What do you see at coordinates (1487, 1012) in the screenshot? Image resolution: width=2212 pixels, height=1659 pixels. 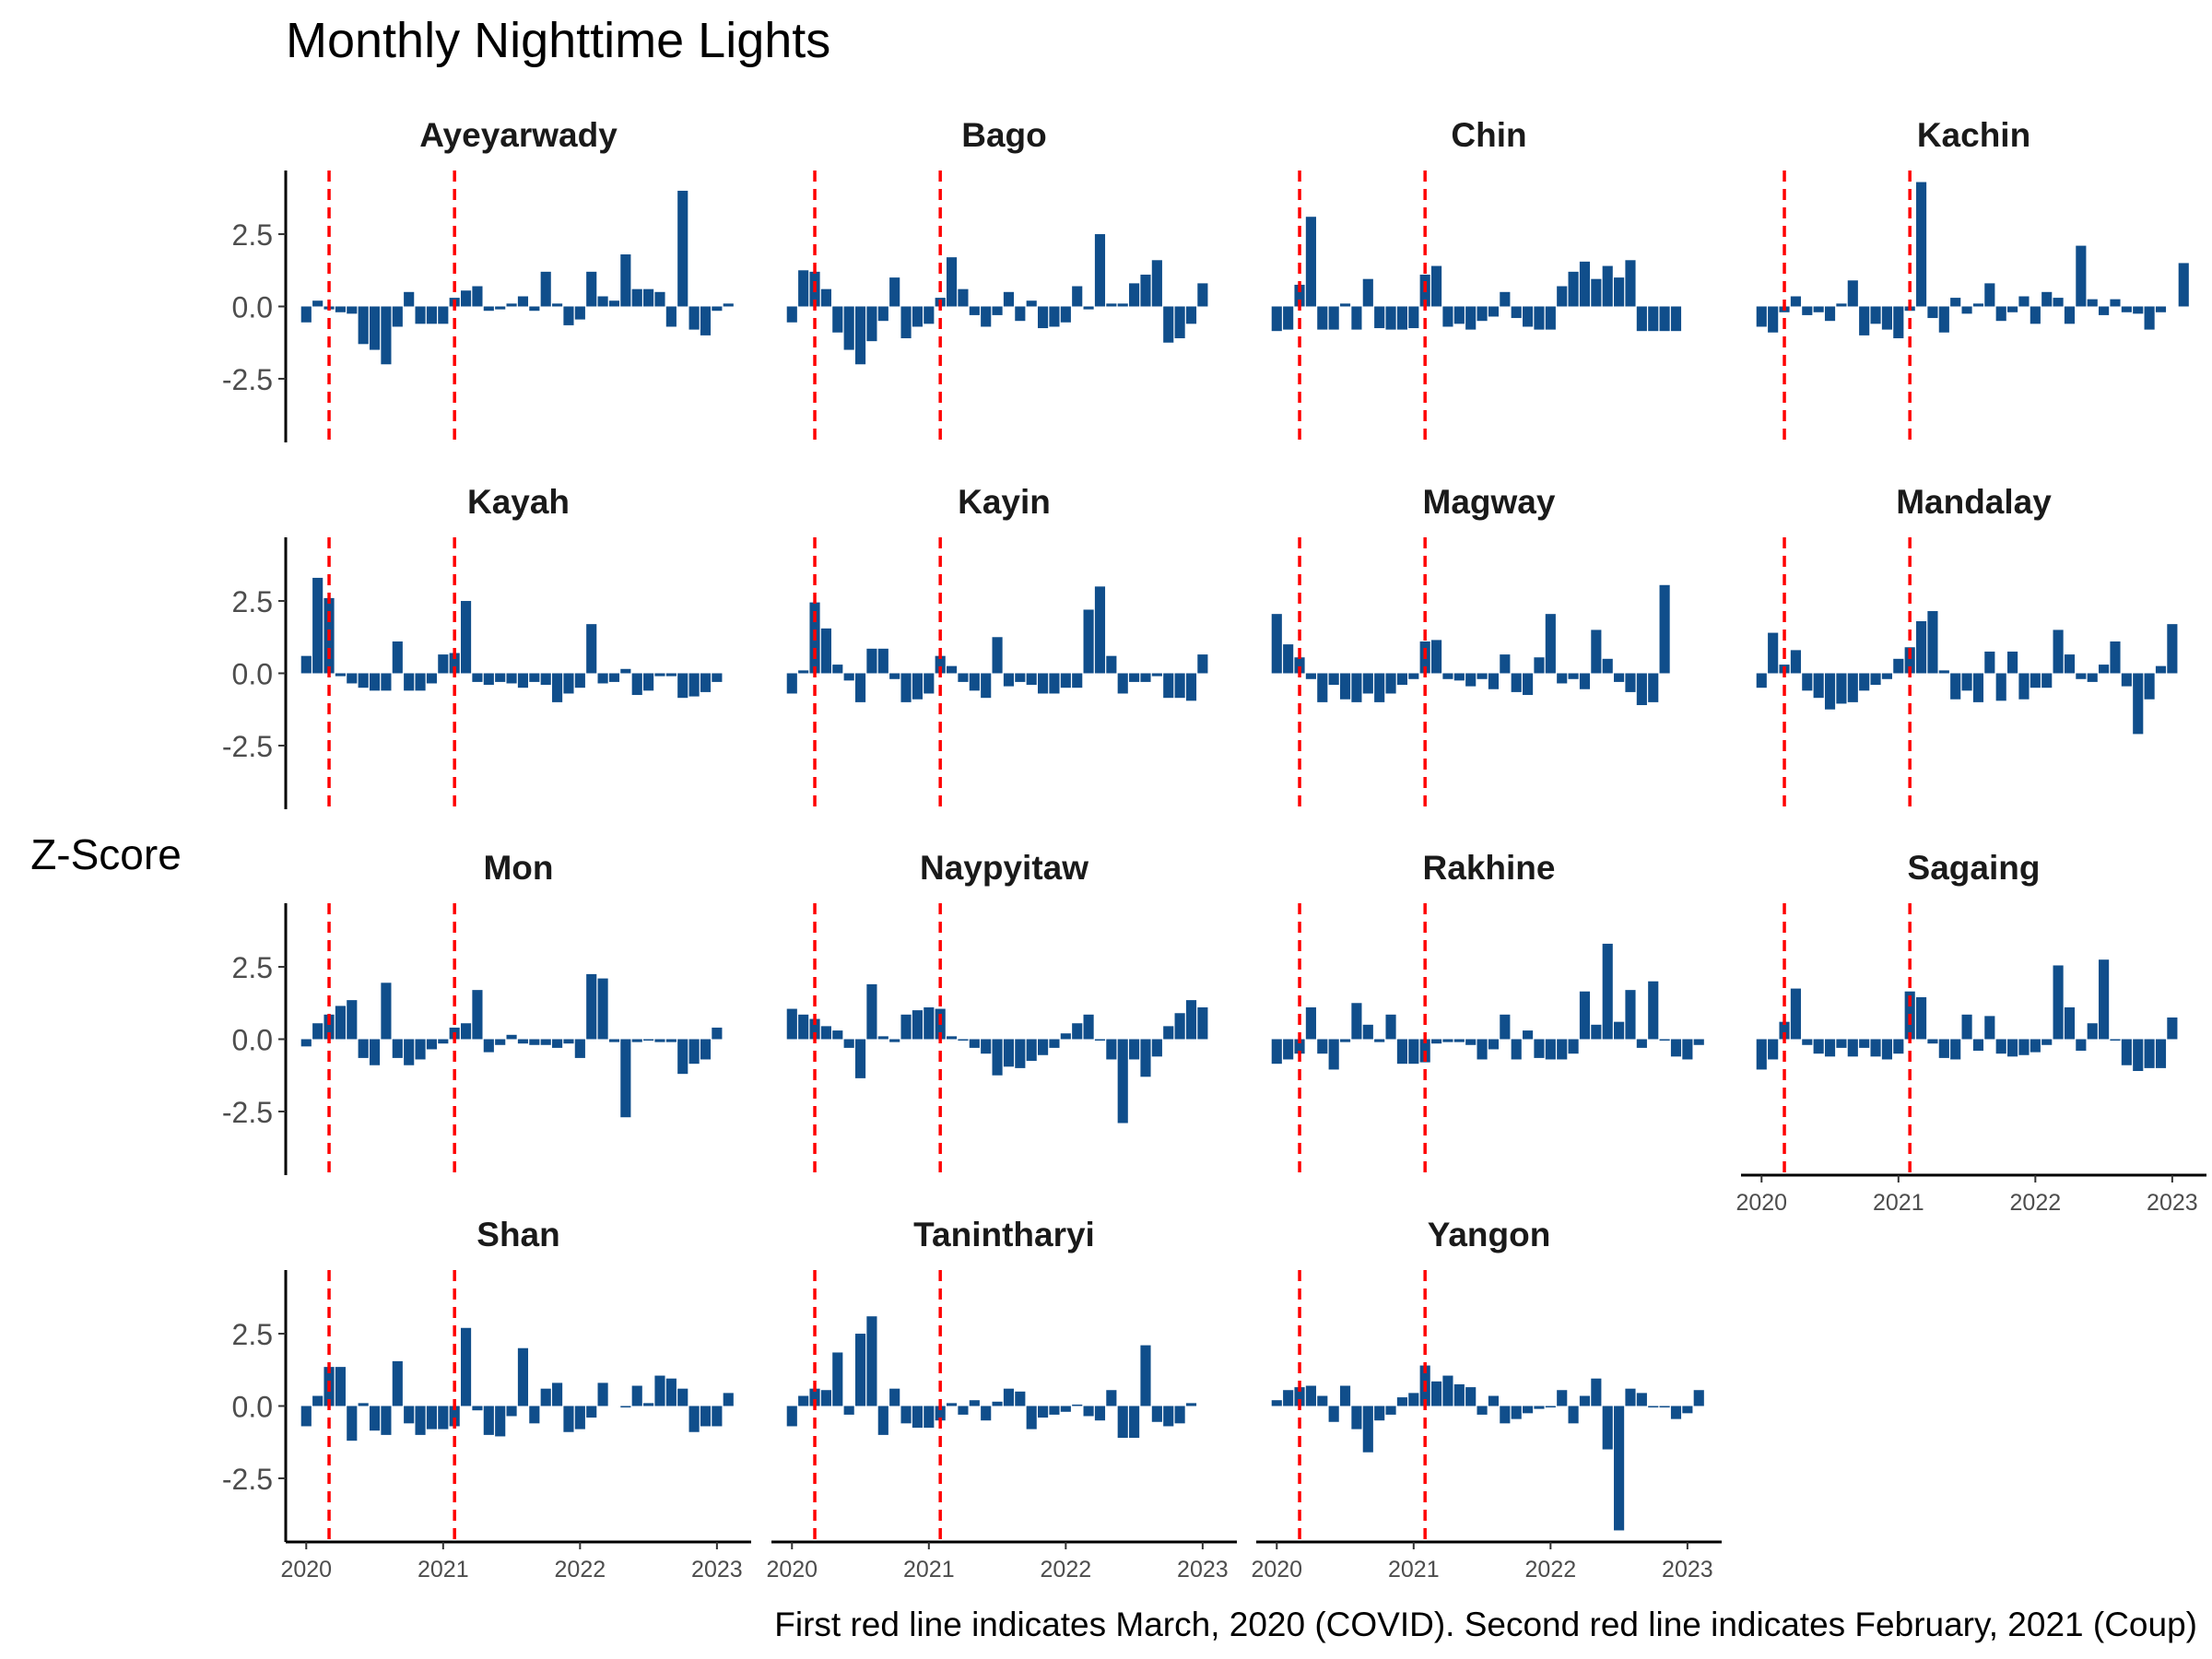 I see `panel-rakhine: Rakhine` at bounding box center [1487, 1012].